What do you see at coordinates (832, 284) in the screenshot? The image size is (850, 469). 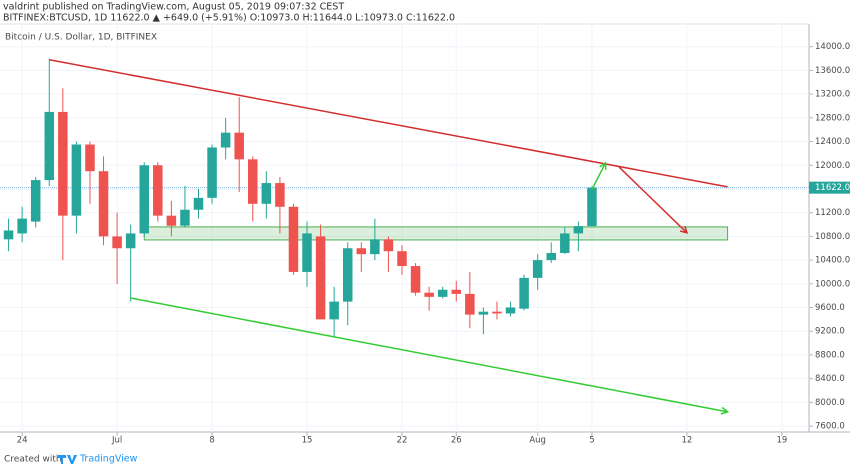 I see `y-tick-label: 10000.0` at bounding box center [832, 284].